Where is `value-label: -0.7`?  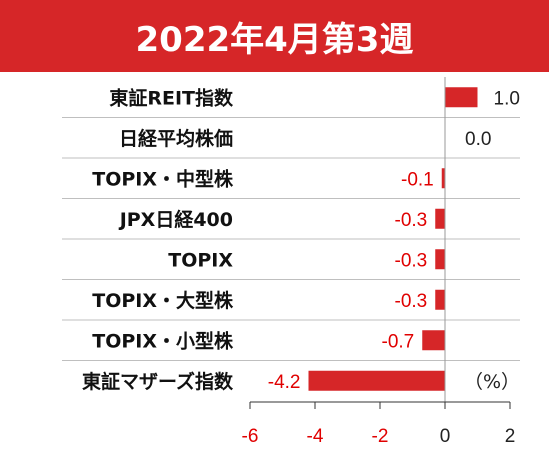 value-label: -0.7 is located at coordinates (398, 341).